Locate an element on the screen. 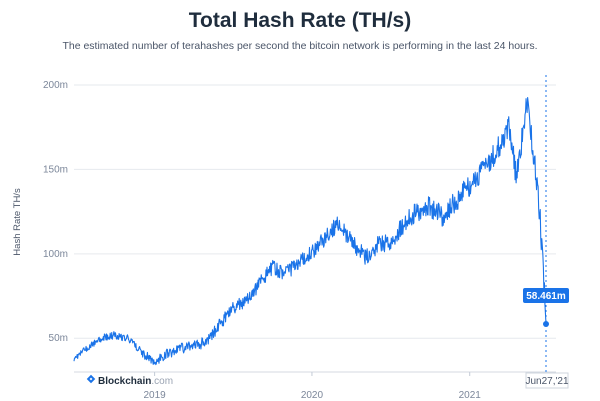 This screenshot has width=600, height=401. current-value-tooltip: 58.461m is located at coordinates (546, 295).